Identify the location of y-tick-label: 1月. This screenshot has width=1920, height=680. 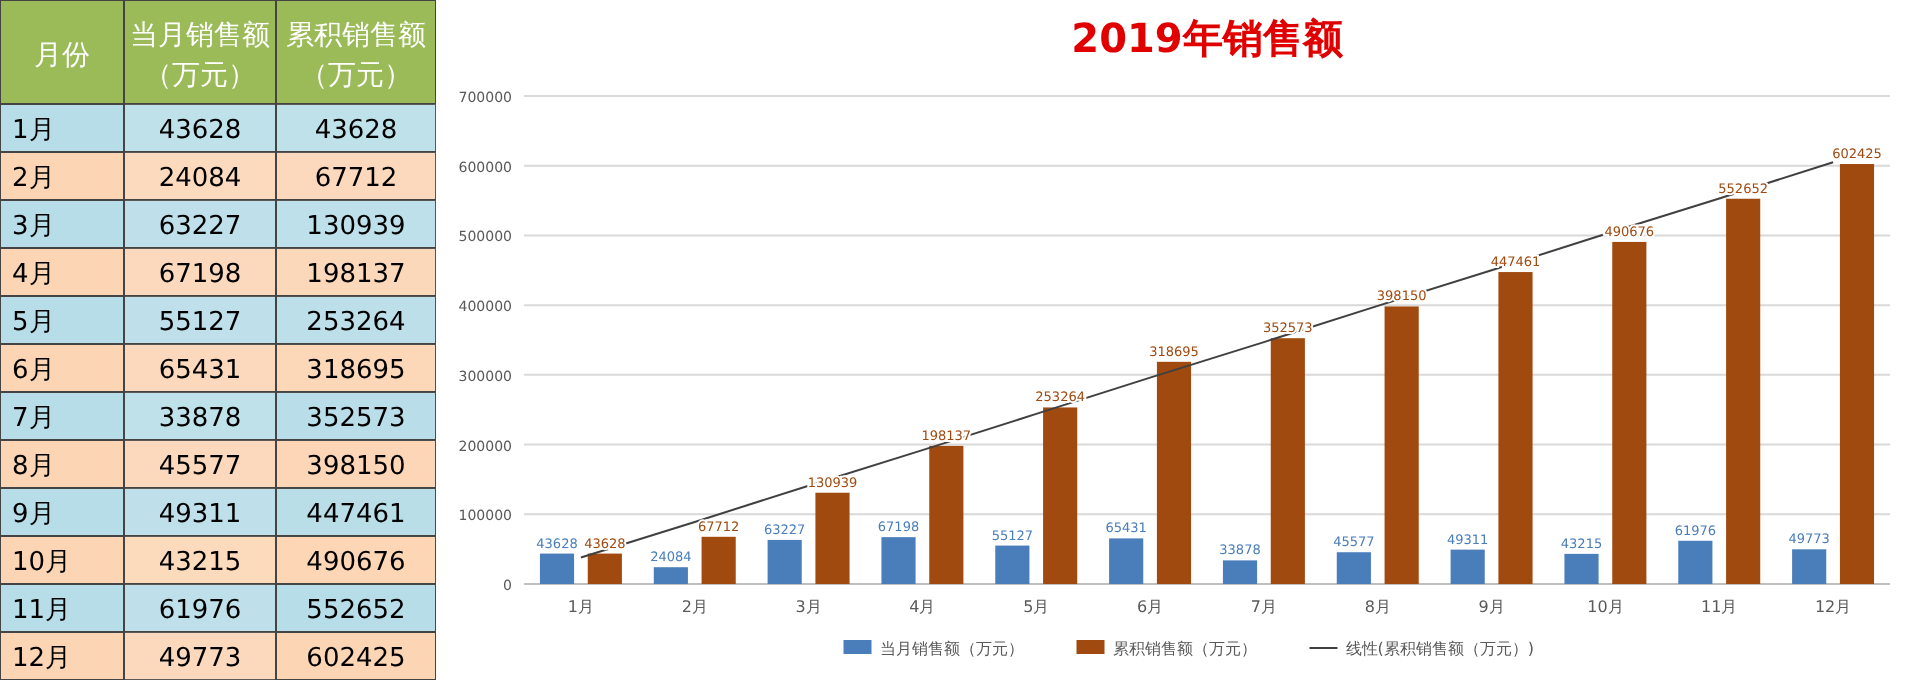
(33, 131).